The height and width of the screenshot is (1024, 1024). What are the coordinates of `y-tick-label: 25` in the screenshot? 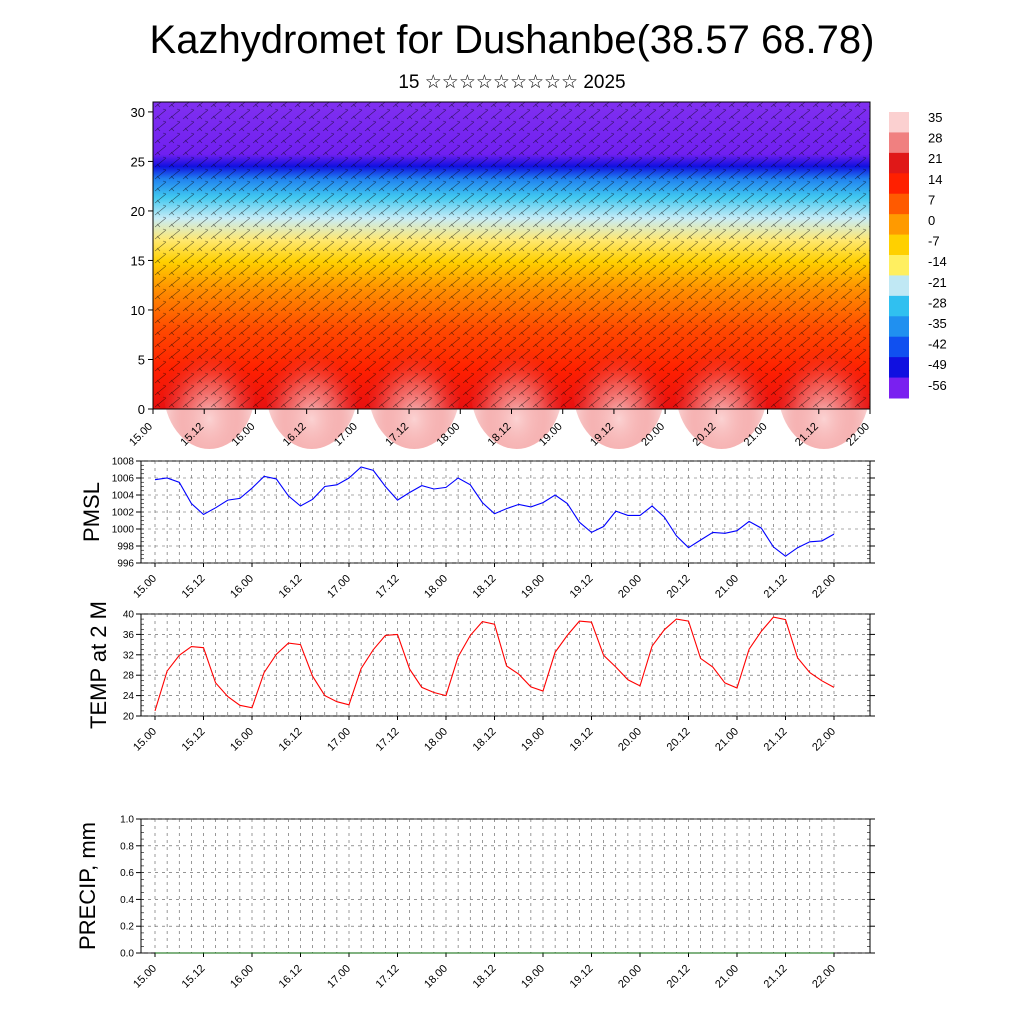 It's located at (138, 161).